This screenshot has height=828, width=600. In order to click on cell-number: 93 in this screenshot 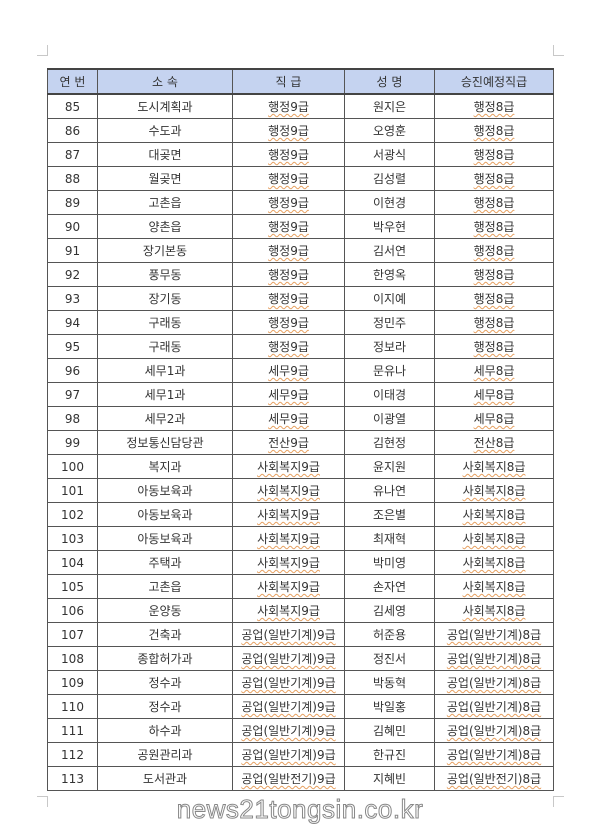, I will do `click(72, 298)`.